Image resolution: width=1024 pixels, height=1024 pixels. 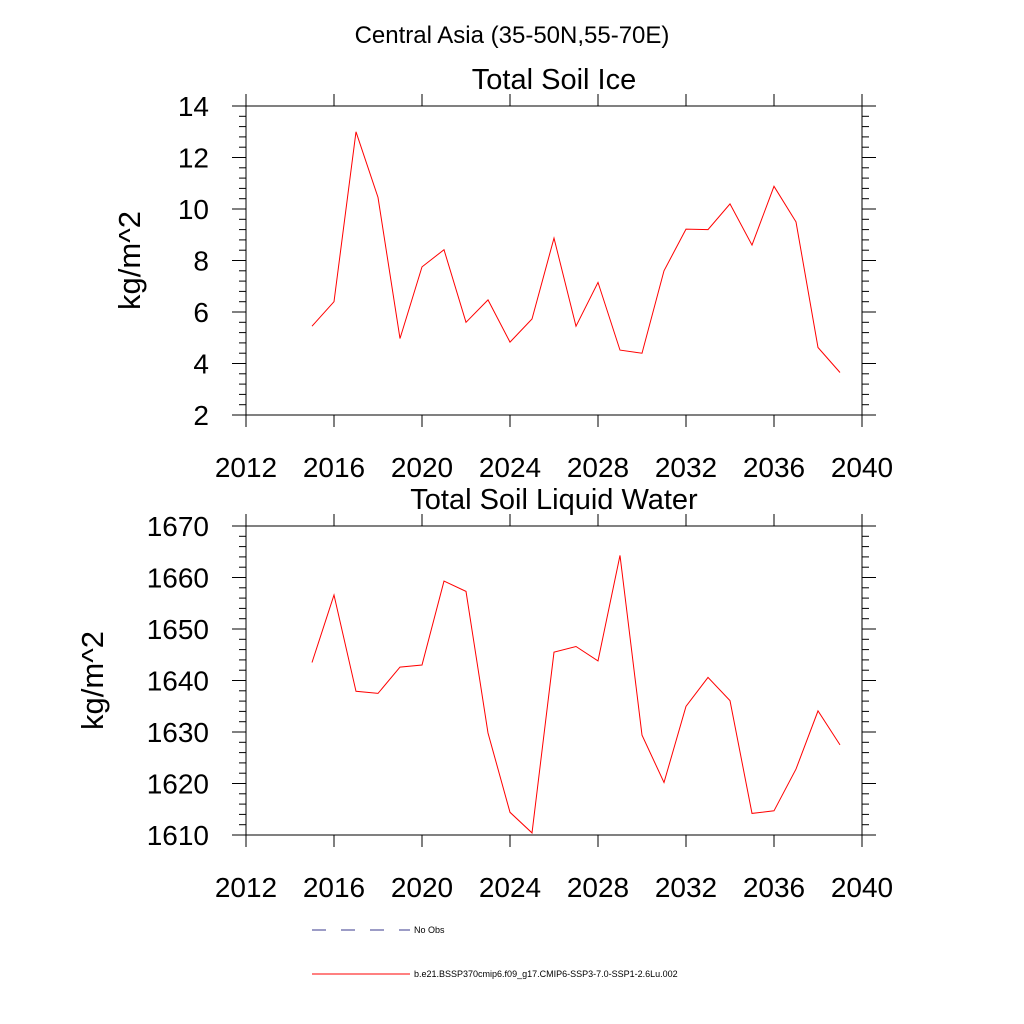 What do you see at coordinates (422, 467) in the screenshot?
I see `chart0-xtick-label: 2020` at bounding box center [422, 467].